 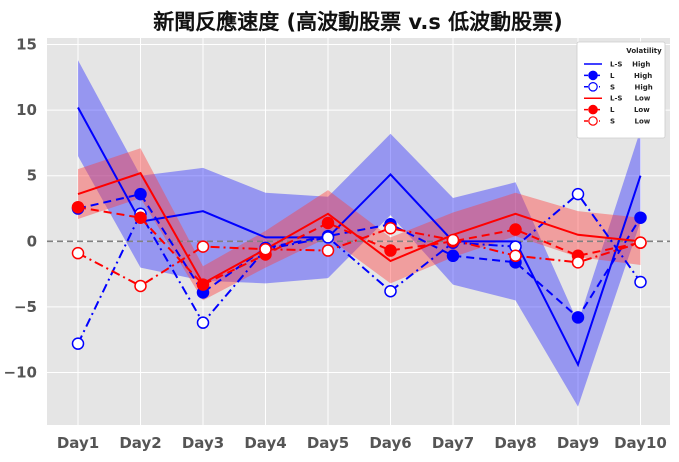 I want to click on x-tick-label: Day10, so click(x=640, y=443).